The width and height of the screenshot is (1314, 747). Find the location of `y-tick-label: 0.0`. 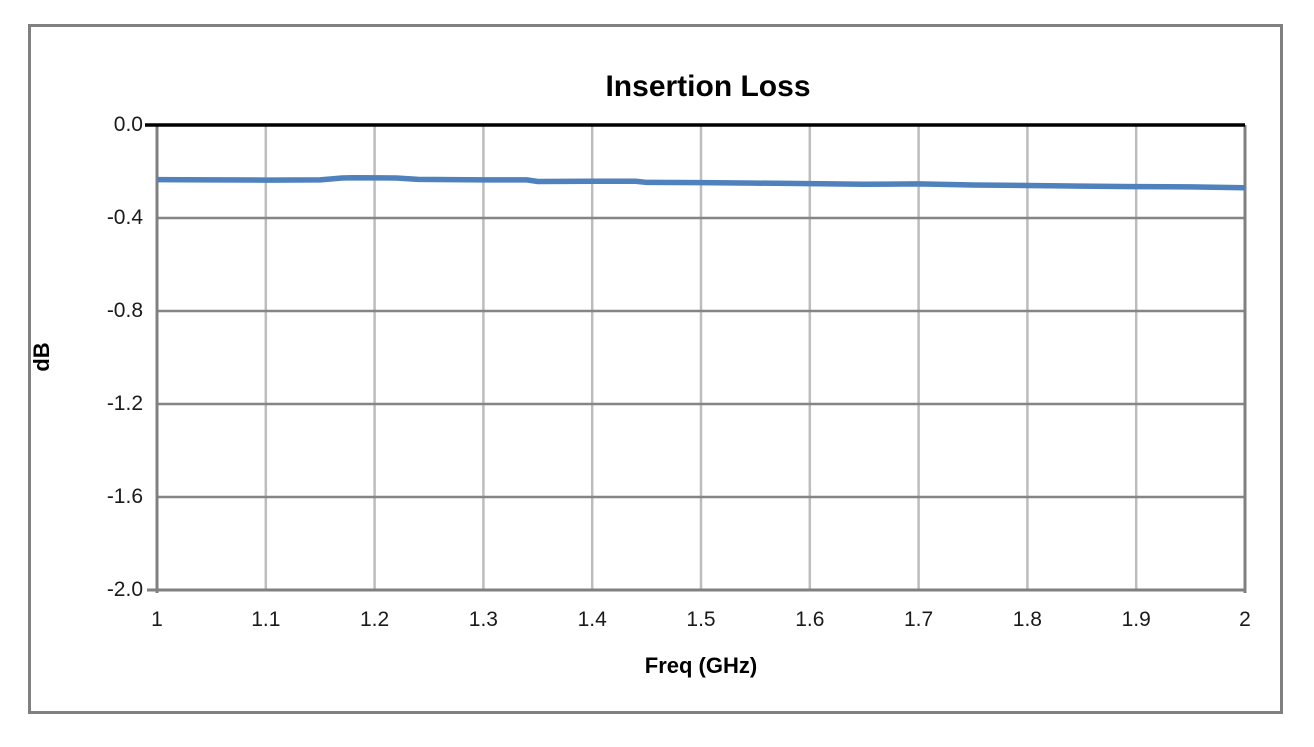

y-tick-label: 0.0 is located at coordinates (128, 124).